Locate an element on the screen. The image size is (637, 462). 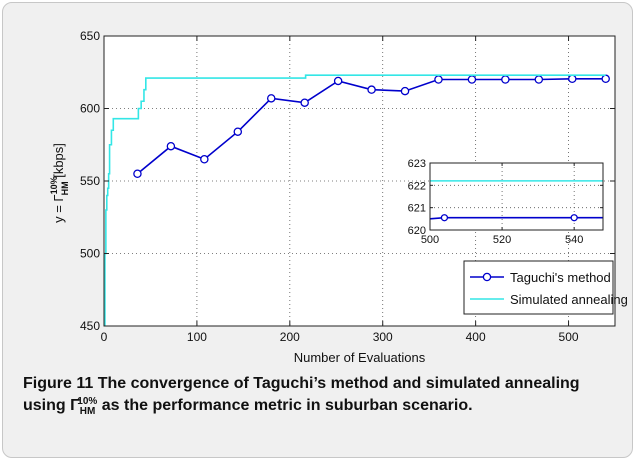
main-y-tick-label: 450 is located at coordinates (90, 326).